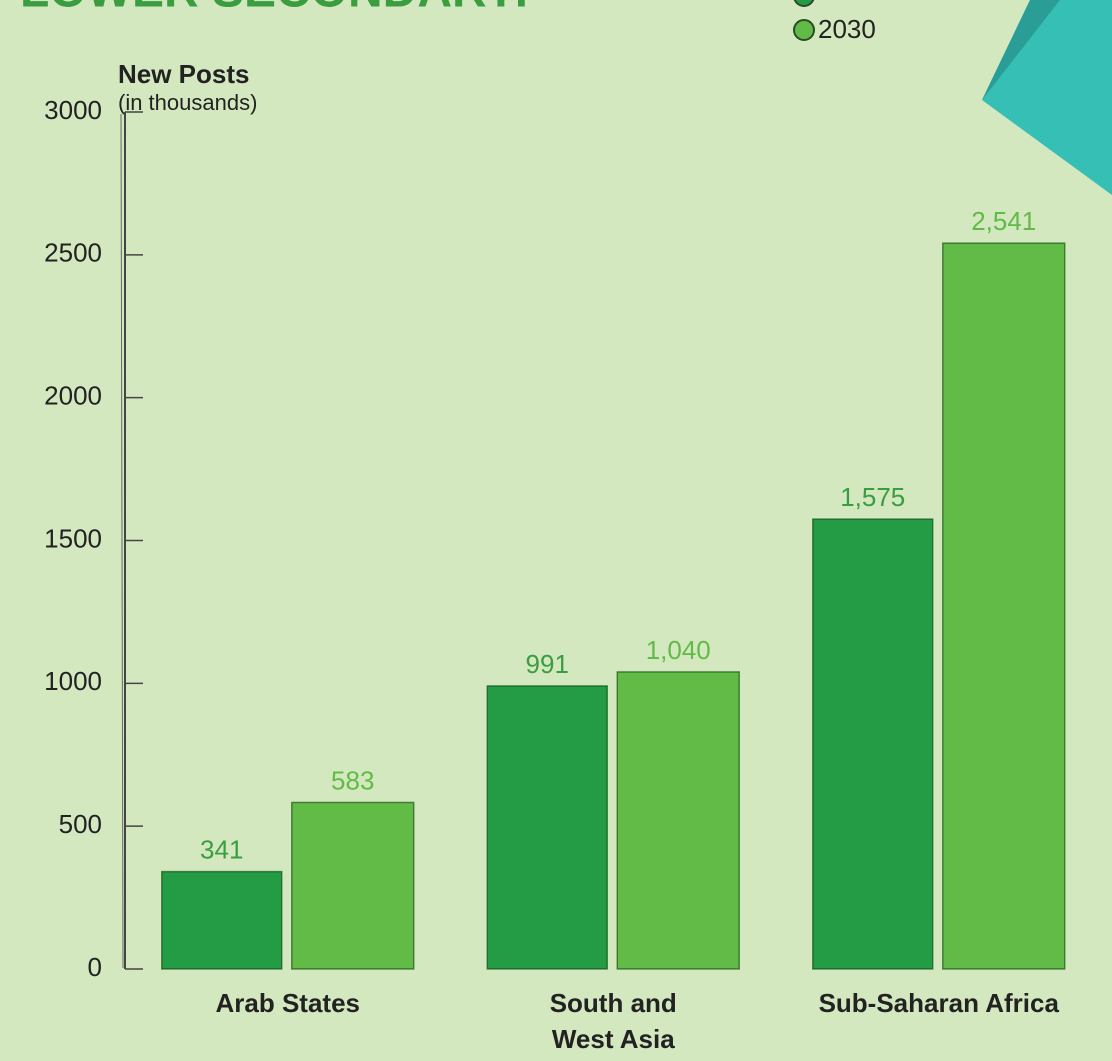 The image size is (1112, 1061). Describe the element at coordinates (73, 110) in the screenshot. I see `y-tick-label: 3000` at that location.